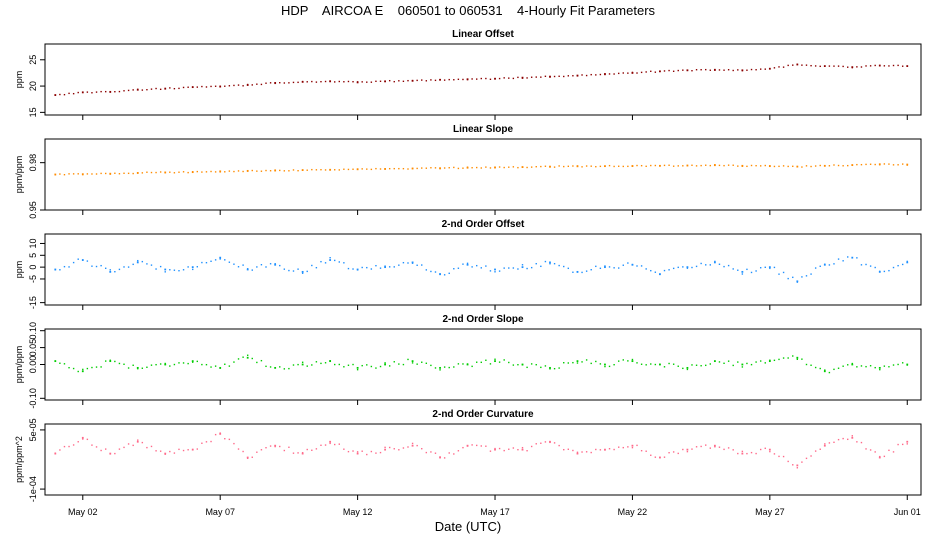 The height and width of the screenshot is (540, 936). Describe the element at coordinates (633, 512) in the screenshot. I see `x-tick-label: May 22` at that location.